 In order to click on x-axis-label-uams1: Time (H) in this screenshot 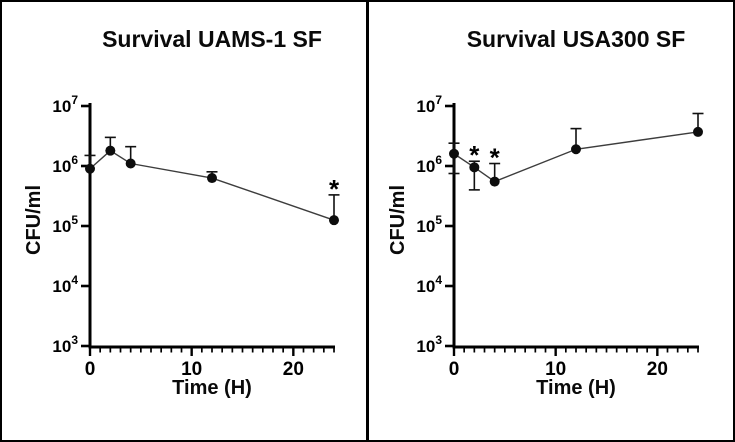, I will do `click(212, 388)`.